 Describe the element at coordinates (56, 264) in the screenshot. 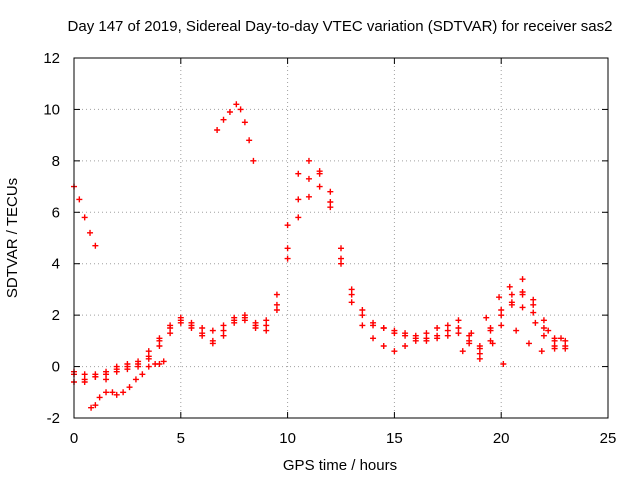

I see `y-tick-label: 4` at that location.